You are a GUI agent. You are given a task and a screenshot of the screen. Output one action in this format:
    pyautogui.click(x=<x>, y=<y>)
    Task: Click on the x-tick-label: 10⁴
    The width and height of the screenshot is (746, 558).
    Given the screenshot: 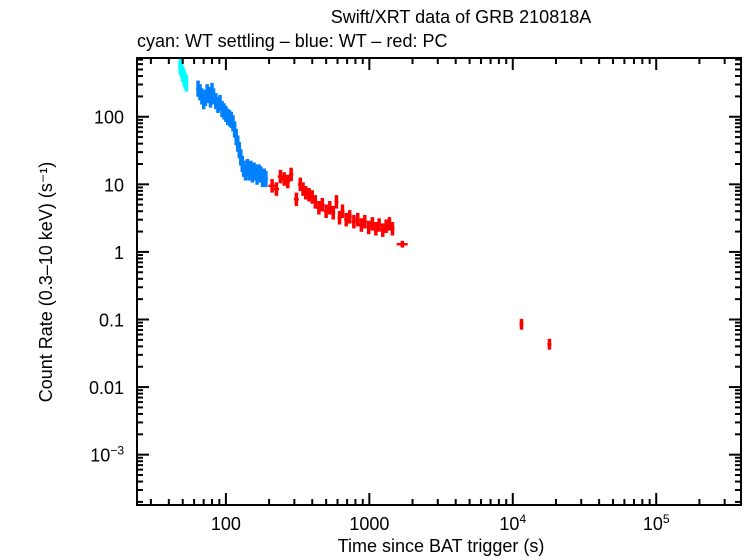 What is the action you would take?
    pyautogui.click(x=512, y=523)
    